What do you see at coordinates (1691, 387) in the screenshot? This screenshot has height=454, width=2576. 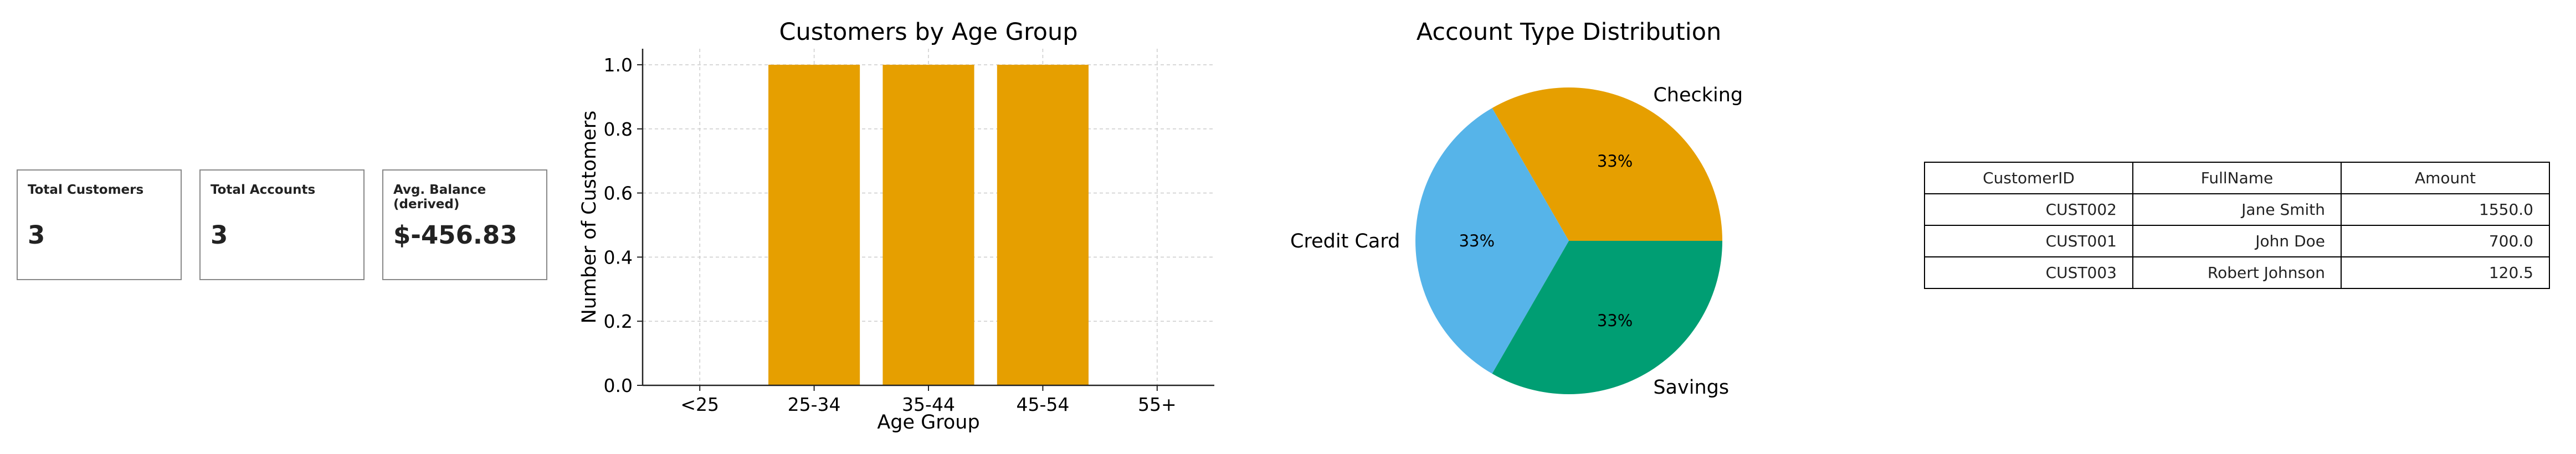 I see `pie-slice-label: Savings` at bounding box center [1691, 387].